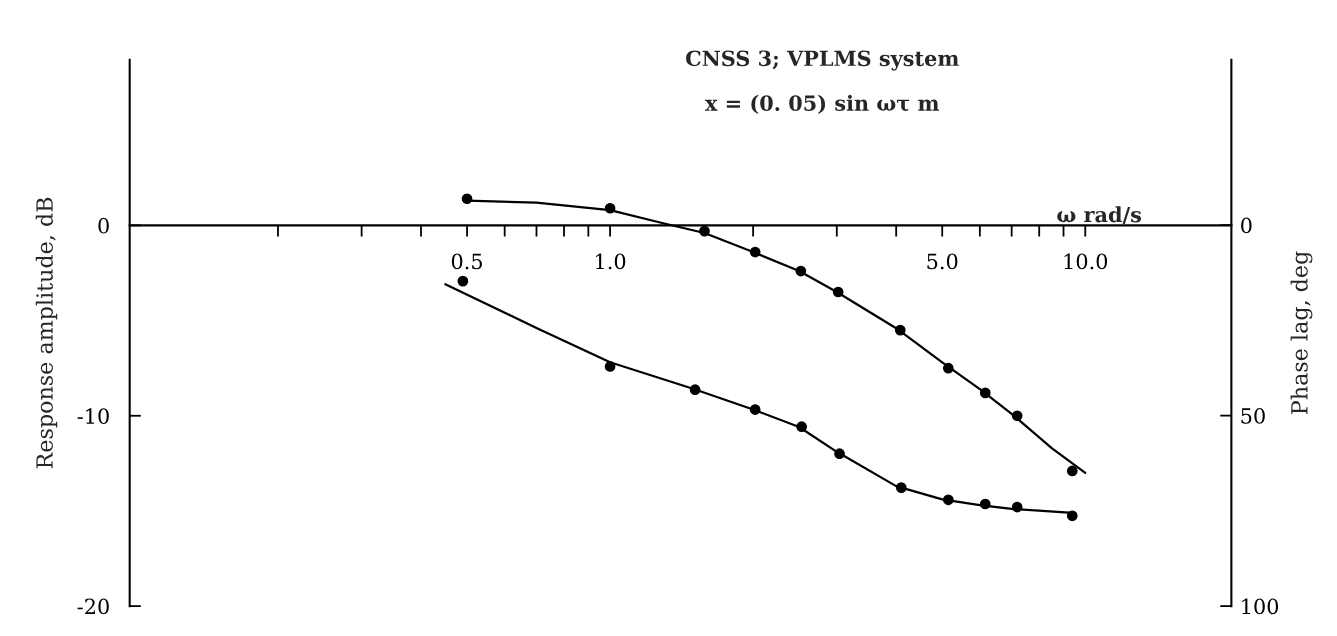  What do you see at coordinates (1301, 332) in the screenshot?
I see `y2-axis-title: Phase lag, deg` at bounding box center [1301, 332].